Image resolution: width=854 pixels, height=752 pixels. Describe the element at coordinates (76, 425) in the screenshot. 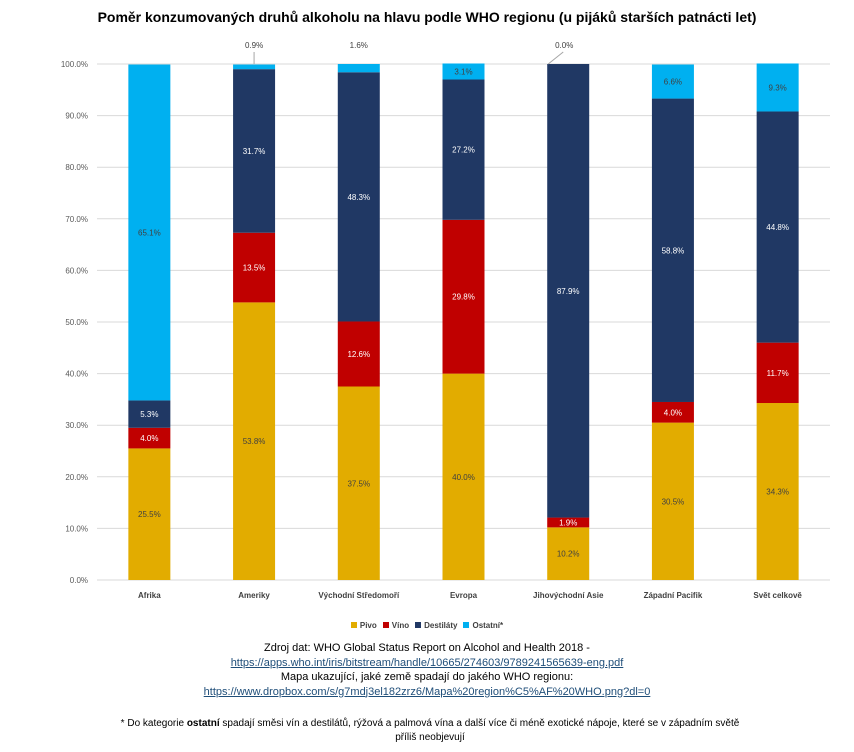

I see `y-tick-label: 30.0%` at that location.